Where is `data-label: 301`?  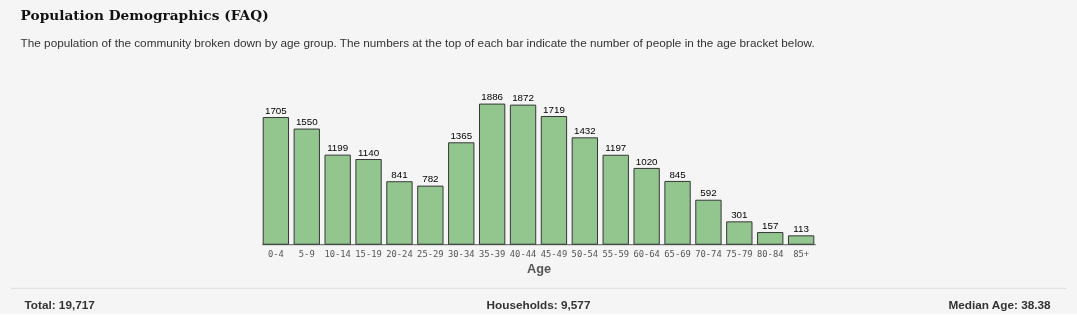
data-label: 301 is located at coordinates (739, 214).